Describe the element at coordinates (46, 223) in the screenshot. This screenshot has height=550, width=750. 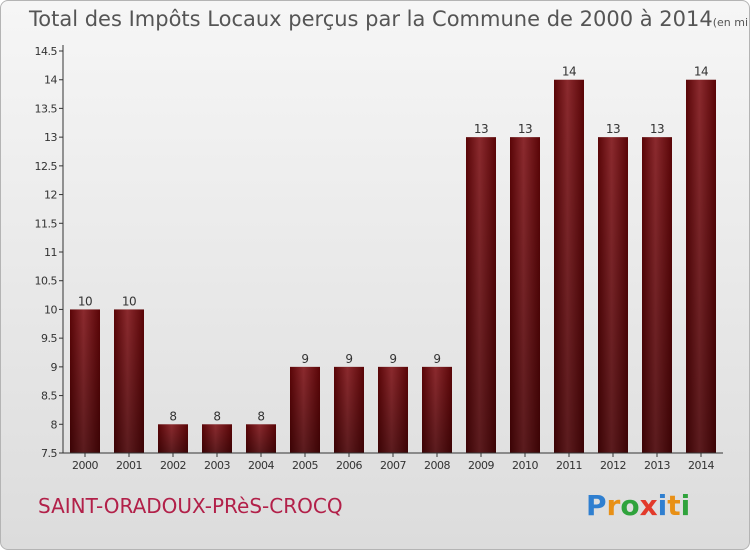
I see `y-tick-label: 11.5` at that location.